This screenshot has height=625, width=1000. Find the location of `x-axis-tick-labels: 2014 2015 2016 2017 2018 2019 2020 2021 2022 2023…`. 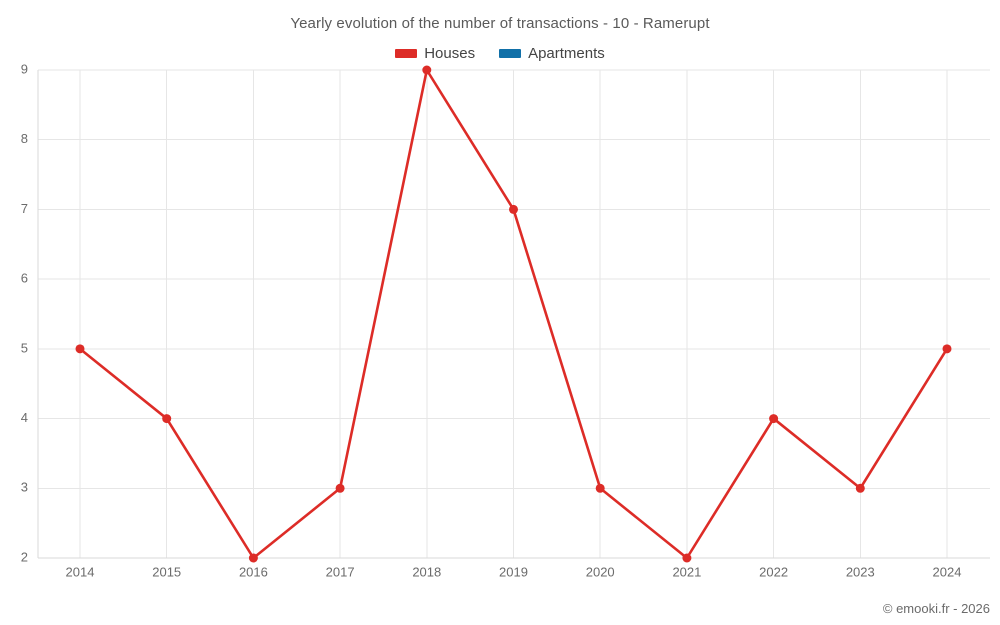

x-axis-tick-labels: 2014 2015 2016 2017 2018 2019 2020 2021 2022 2023… is located at coordinates (514, 572).